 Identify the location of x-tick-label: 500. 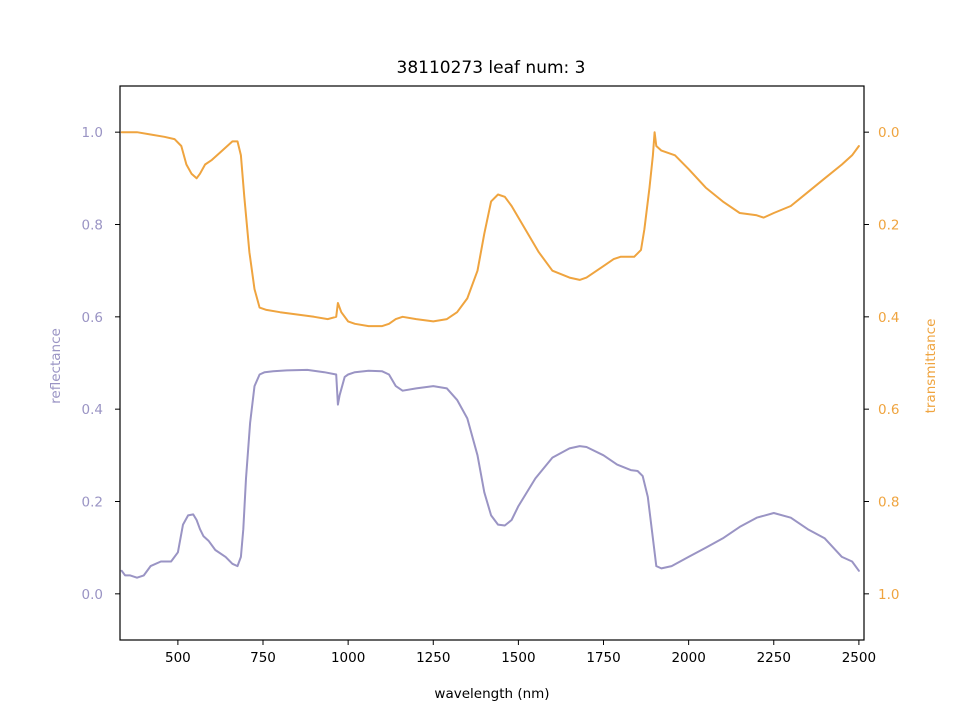
(178, 658).